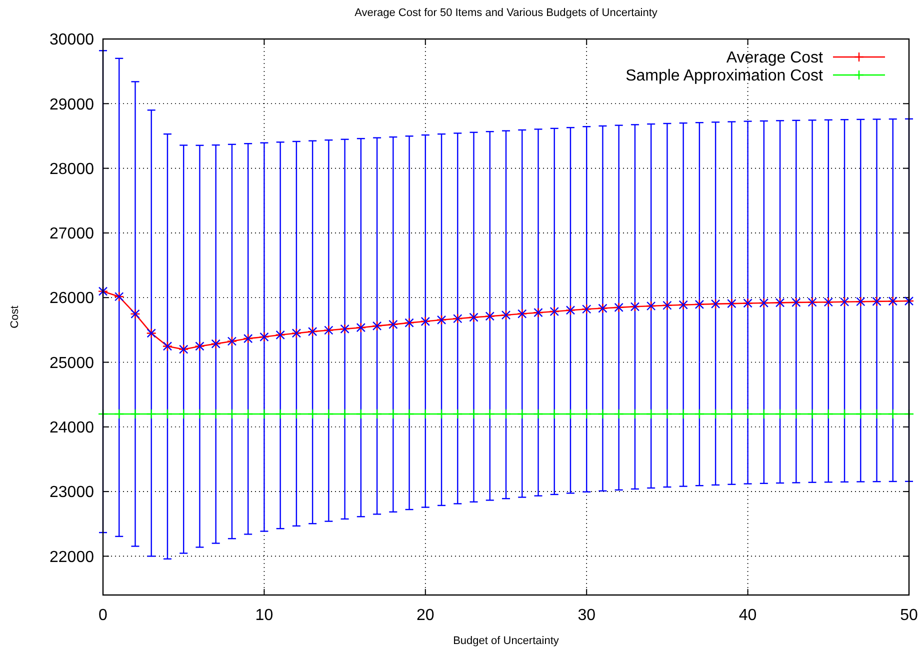 This screenshot has height=654, width=924. What do you see at coordinates (506, 13) in the screenshot?
I see `chart-title: Average Cost for 50 Items and Various Budgets of Uncertainty` at bounding box center [506, 13].